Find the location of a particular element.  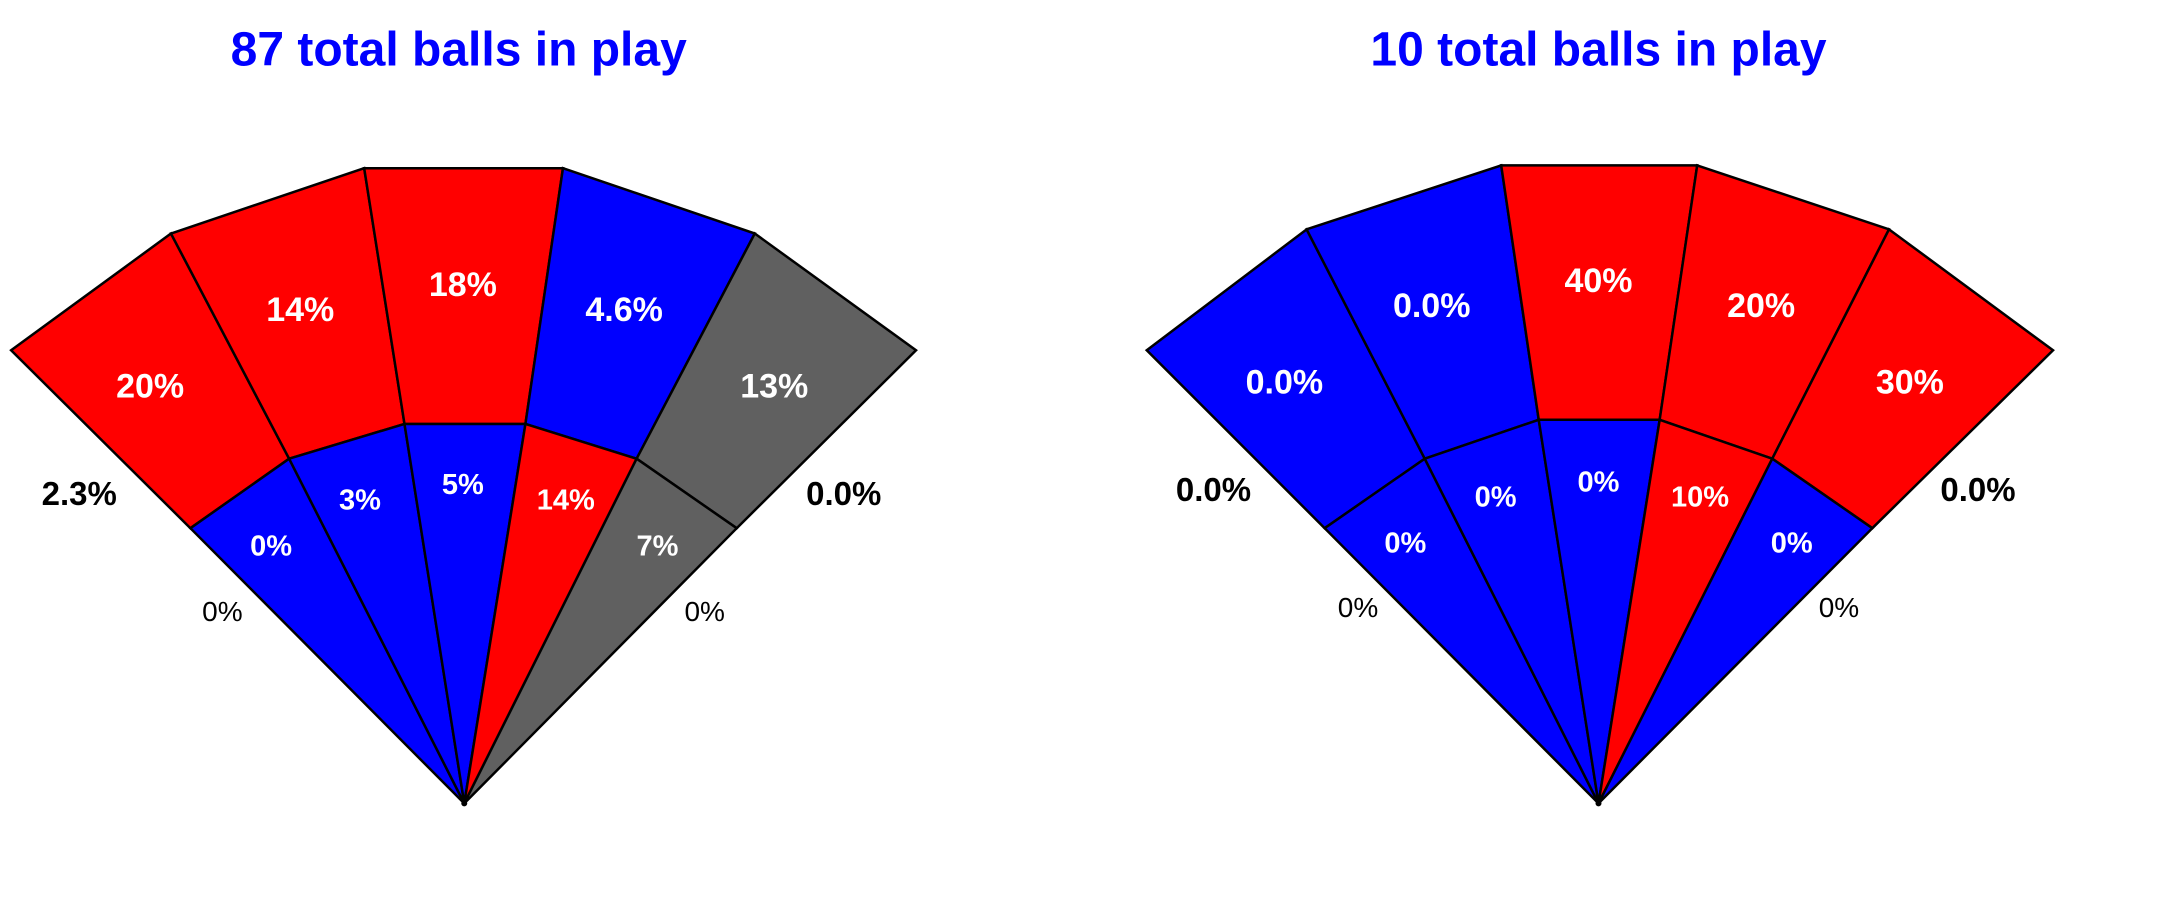

outer-zone-label-5: 30% is located at coordinates (1910, 382).